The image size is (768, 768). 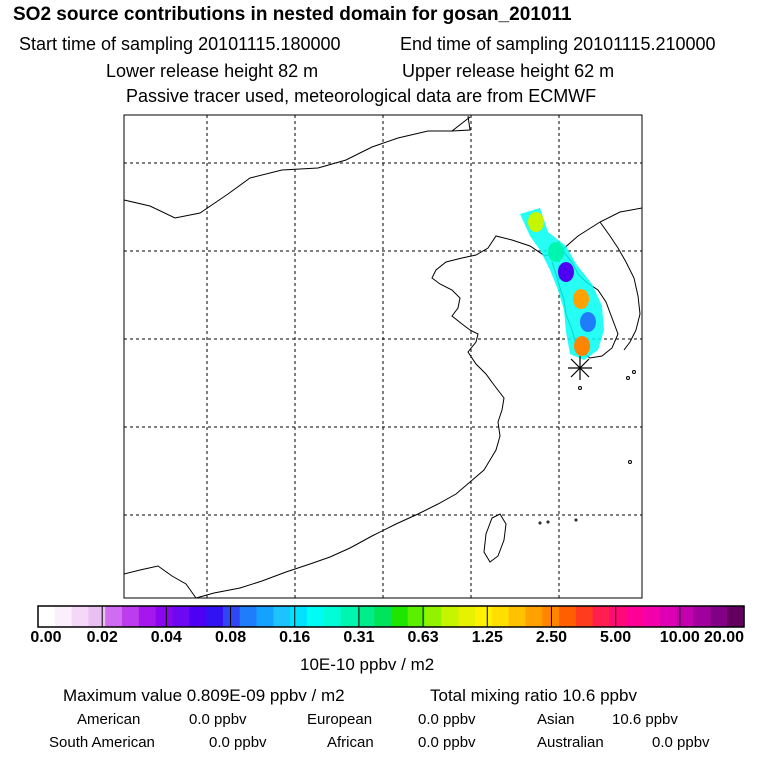 What do you see at coordinates (238, 742) in the screenshot?
I see `south-american-value: 0.0 ppbv` at bounding box center [238, 742].